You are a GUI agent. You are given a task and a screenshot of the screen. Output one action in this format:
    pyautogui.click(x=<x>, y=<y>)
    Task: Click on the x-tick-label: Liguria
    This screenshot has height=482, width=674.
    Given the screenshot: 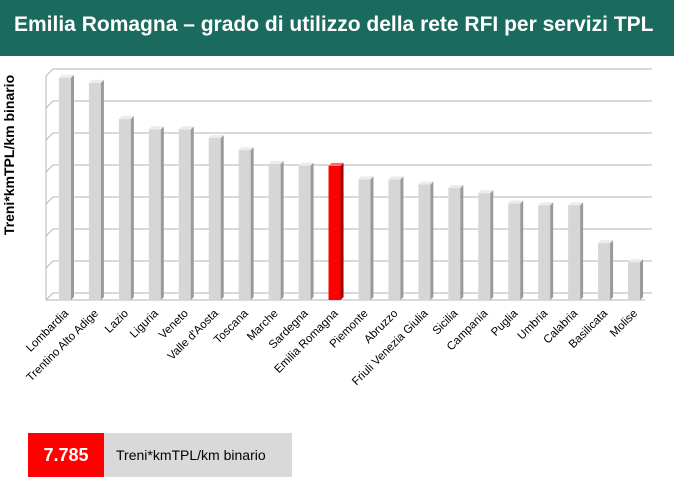 What is the action you would take?
    pyautogui.click(x=144, y=323)
    